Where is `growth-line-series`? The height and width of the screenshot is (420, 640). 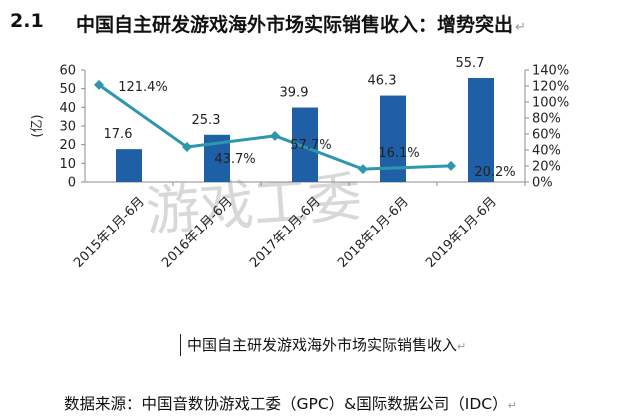 growth-line-series is located at coordinates (275, 127).